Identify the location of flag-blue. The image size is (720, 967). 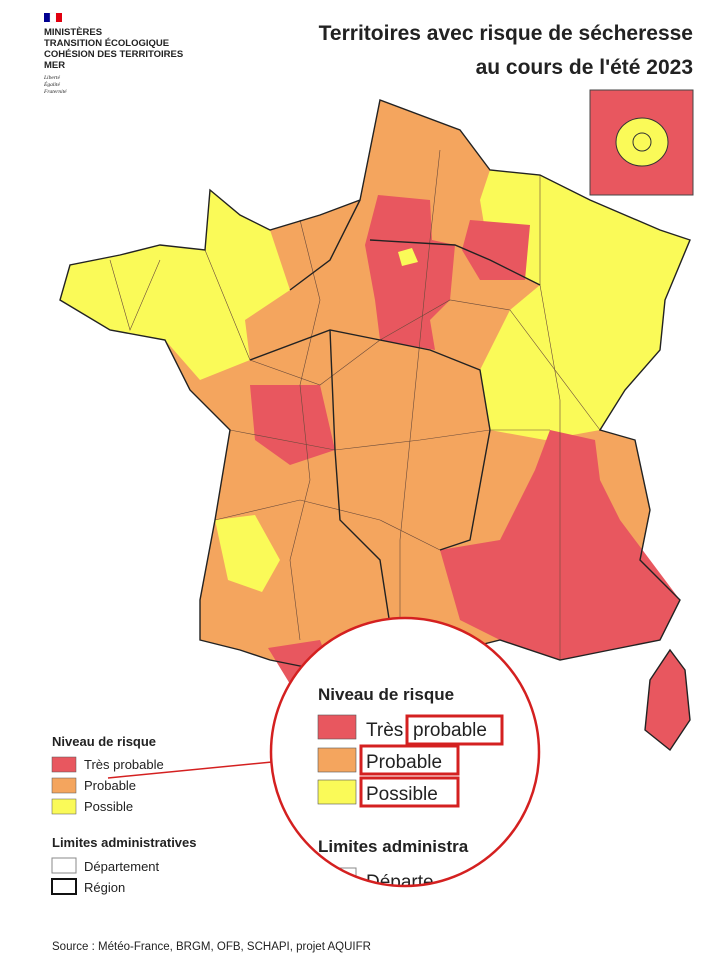
(47, 17).